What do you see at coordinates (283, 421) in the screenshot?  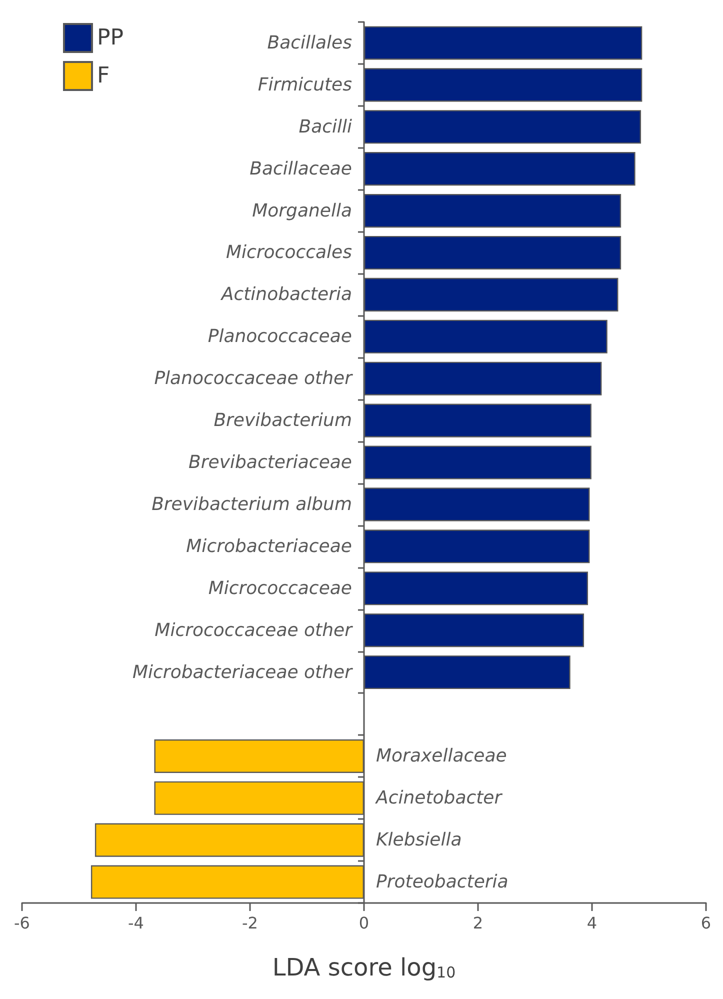 I see `y-tick-label: Brevibacterium` at bounding box center [283, 421].